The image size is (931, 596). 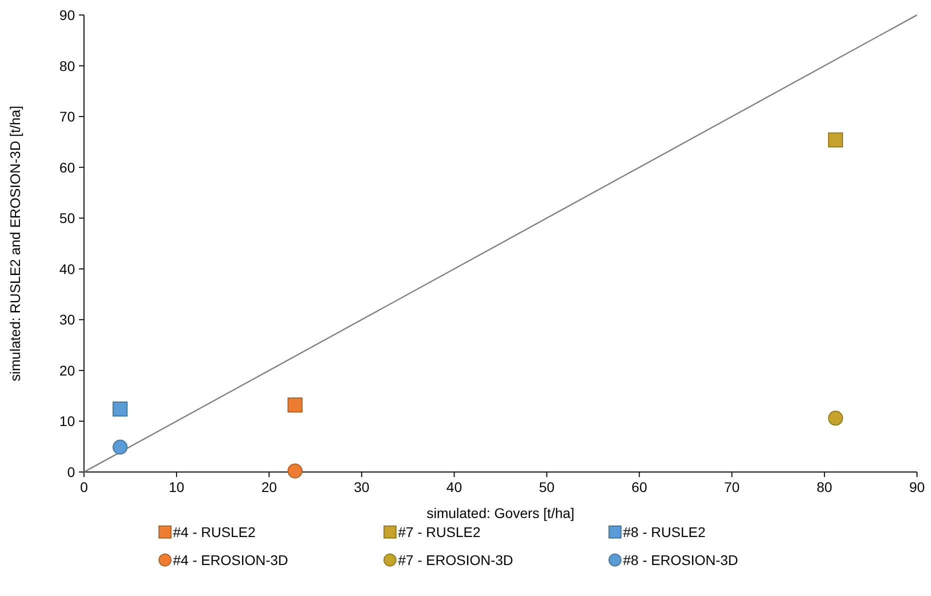 What do you see at coordinates (67, 15) in the screenshot?
I see `y-tick-label: 90` at bounding box center [67, 15].